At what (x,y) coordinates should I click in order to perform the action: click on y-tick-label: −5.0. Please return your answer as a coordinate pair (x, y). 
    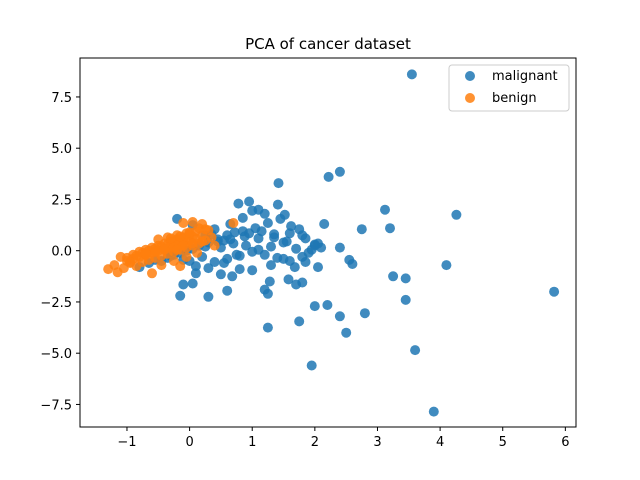
    Looking at the image, I should click on (56, 354).